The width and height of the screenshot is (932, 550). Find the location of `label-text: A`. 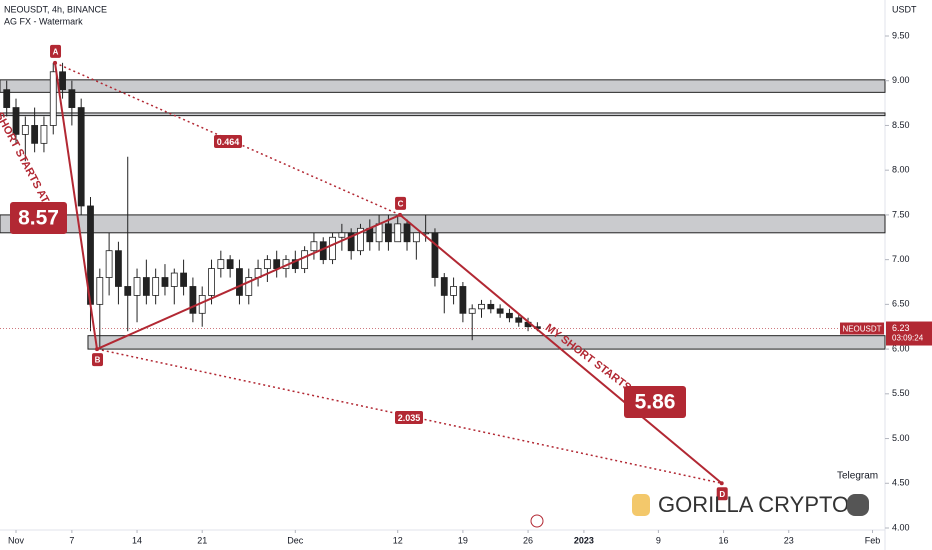

label-text: A is located at coordinates (56, 51).